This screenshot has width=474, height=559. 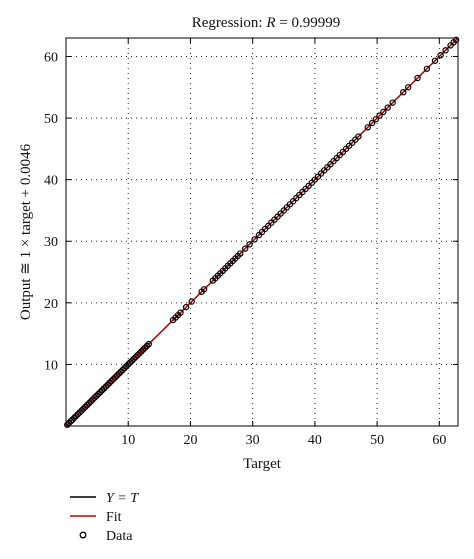 I want to click on x-tick-label: 20, so click(x=190, y=440).